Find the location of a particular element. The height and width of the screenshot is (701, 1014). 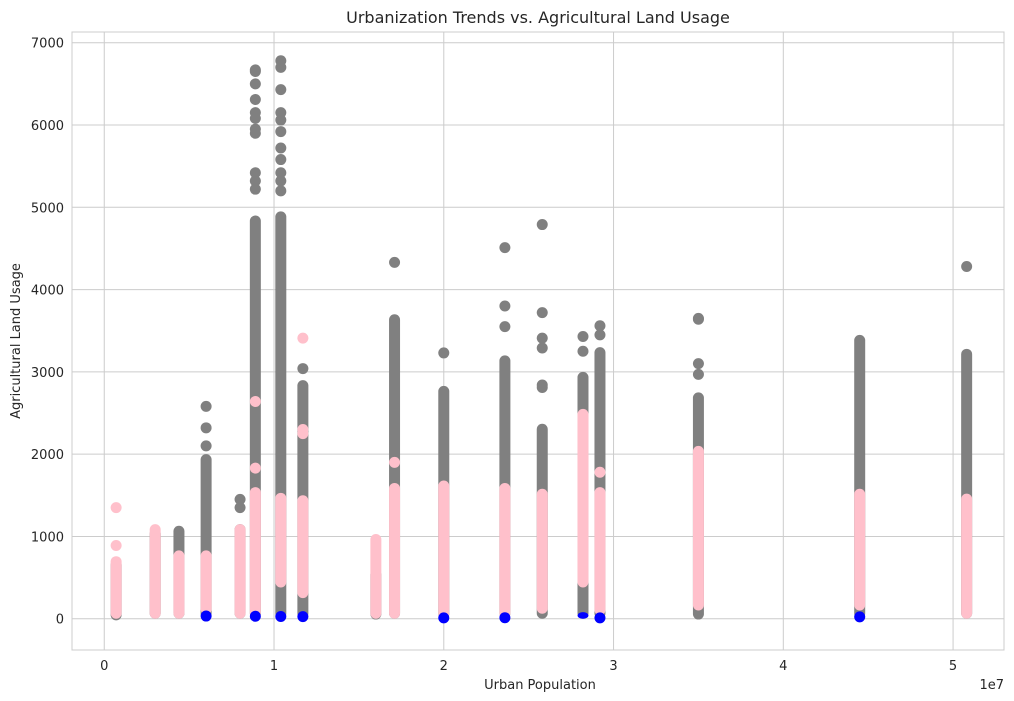

y-tick-label: 4000 is located at coordinates (47, 291).